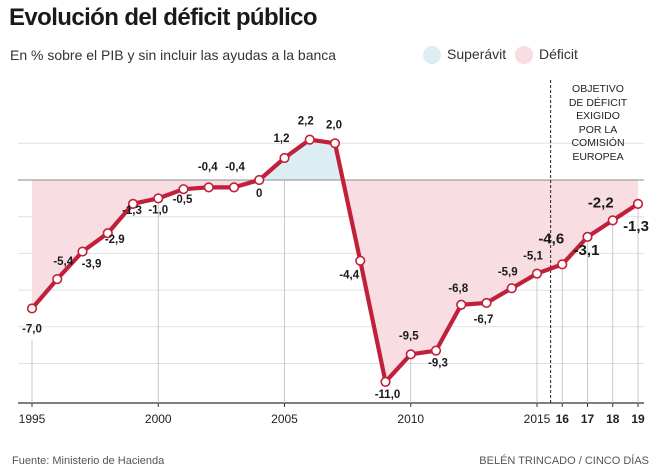  I want to click on data-point-2016, so click(562, 264).